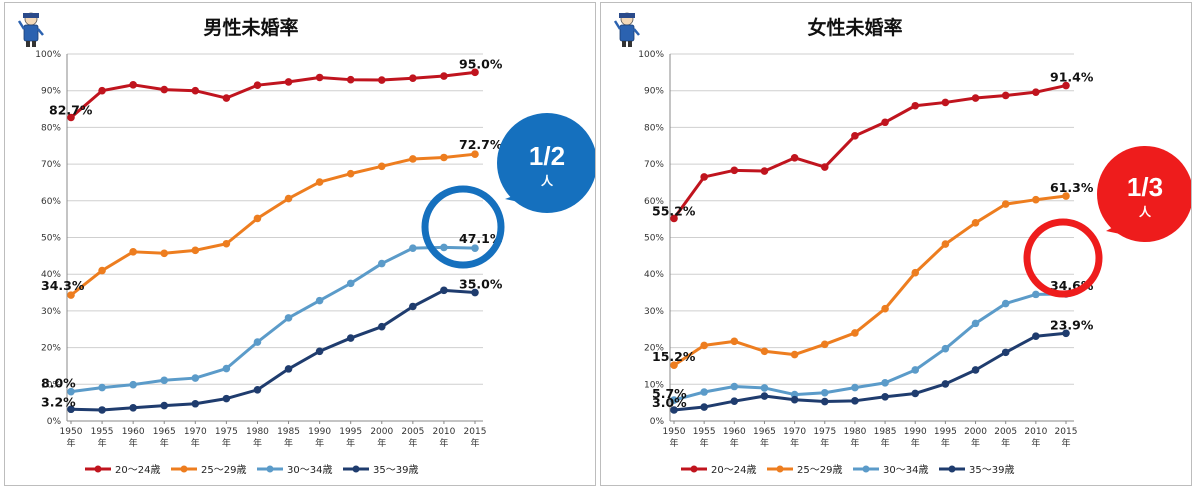 This screenshot has height=490, width=1200. I want to click on data-label: 34.3%, so click(63, 285).